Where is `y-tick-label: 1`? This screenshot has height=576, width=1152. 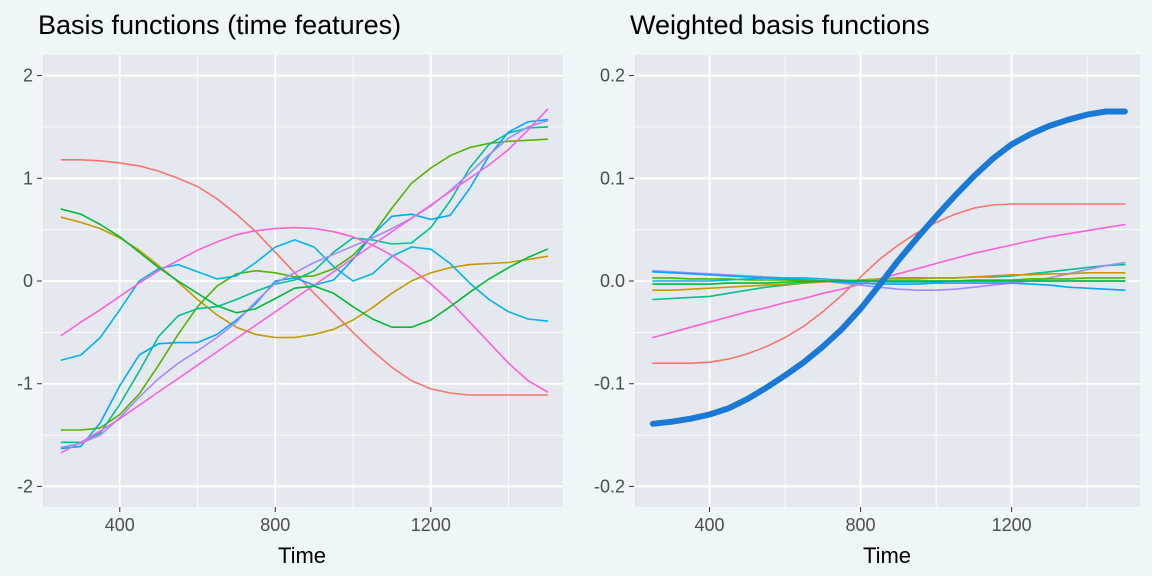 y-tick-label: 1 is located at coordinates (28, 178).